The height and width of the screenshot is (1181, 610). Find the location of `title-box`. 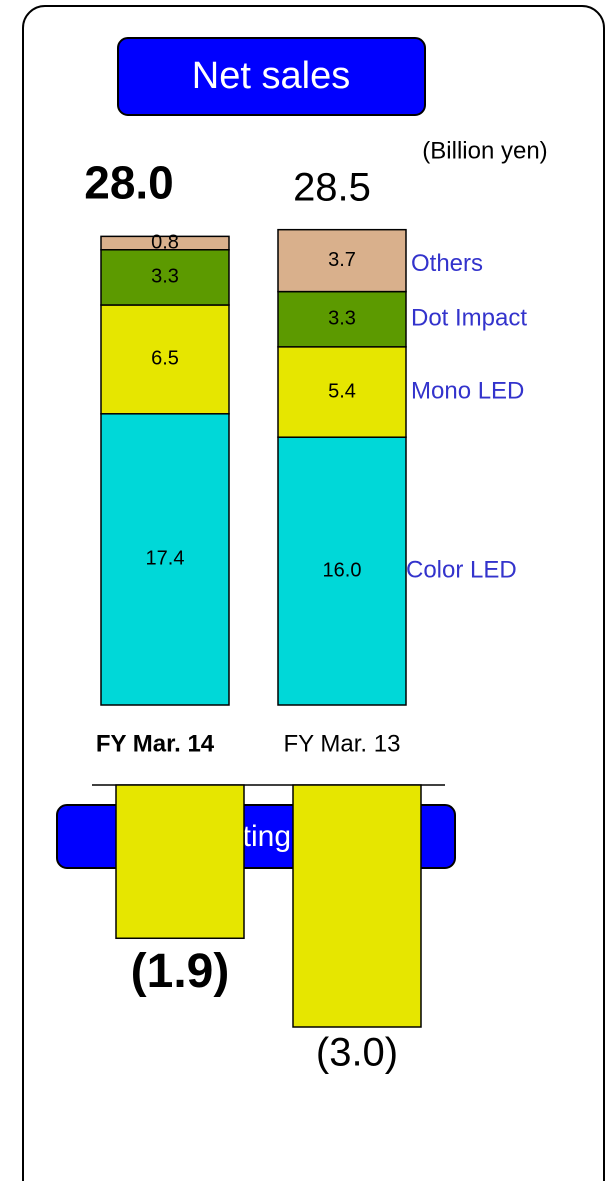

title-box is located at coordinates (271, 76).